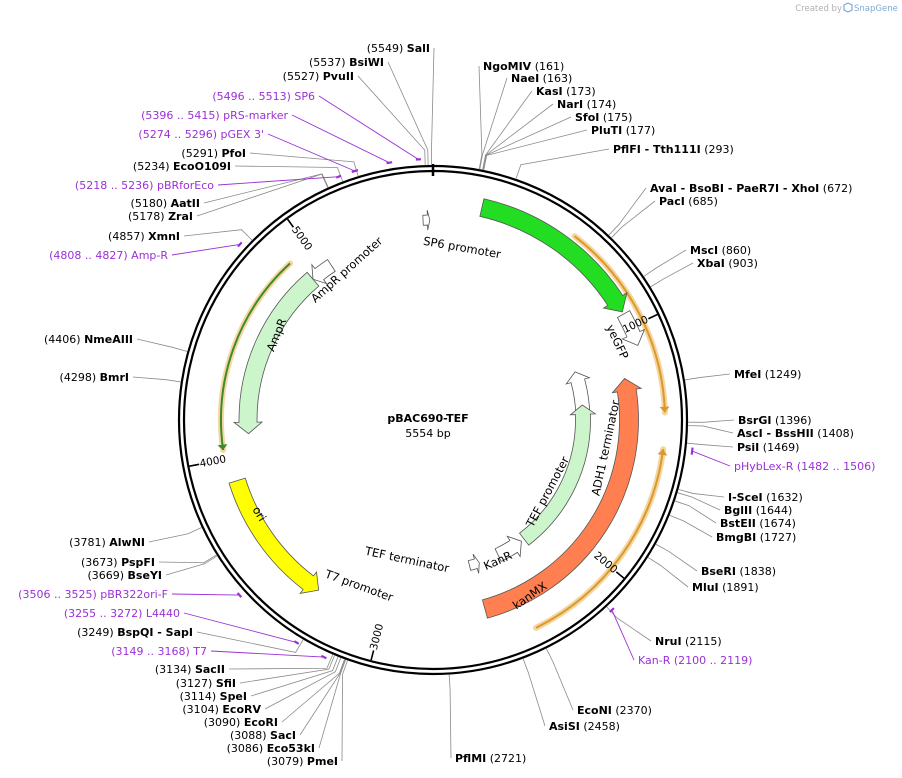 The height and width of the screenshot is (778, 902). What do you see at coordinates (749, 420) in the screenshot?
I see `site-bsrgi: BsrGI (1396)` at bounding box center [749, 420].